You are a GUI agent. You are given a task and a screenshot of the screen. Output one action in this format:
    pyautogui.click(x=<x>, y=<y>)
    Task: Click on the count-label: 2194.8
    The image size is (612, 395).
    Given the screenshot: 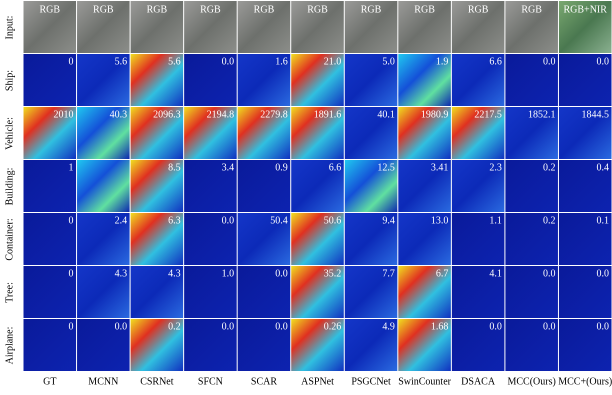 What is the action you would take?
    pyautogui.click(x=221, y=114)
    